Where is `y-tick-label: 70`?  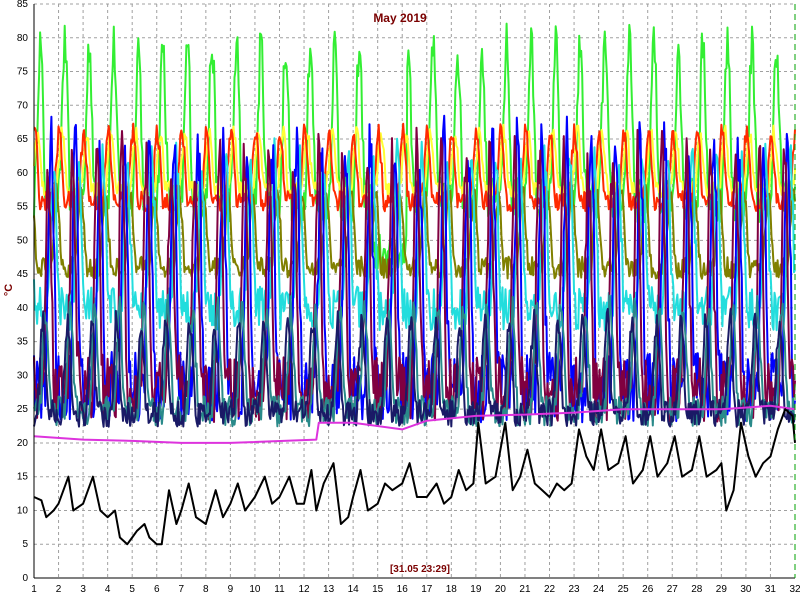
y-tick-label: 70 is located at coordinates (23, 105).